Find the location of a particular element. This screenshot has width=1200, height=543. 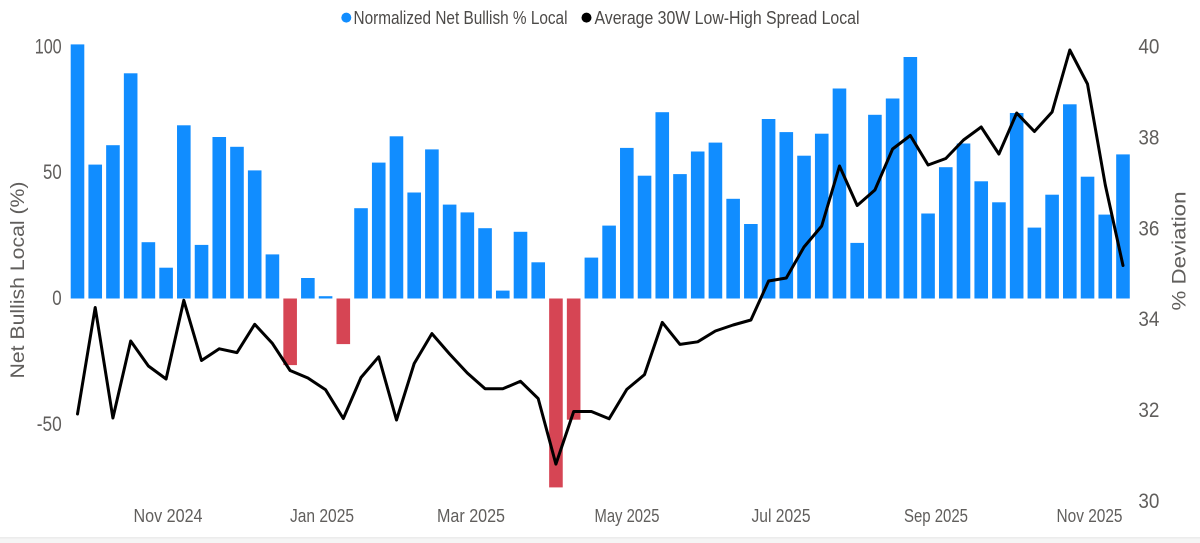

svg-text: 34 is located at coordinates (1148, 319).